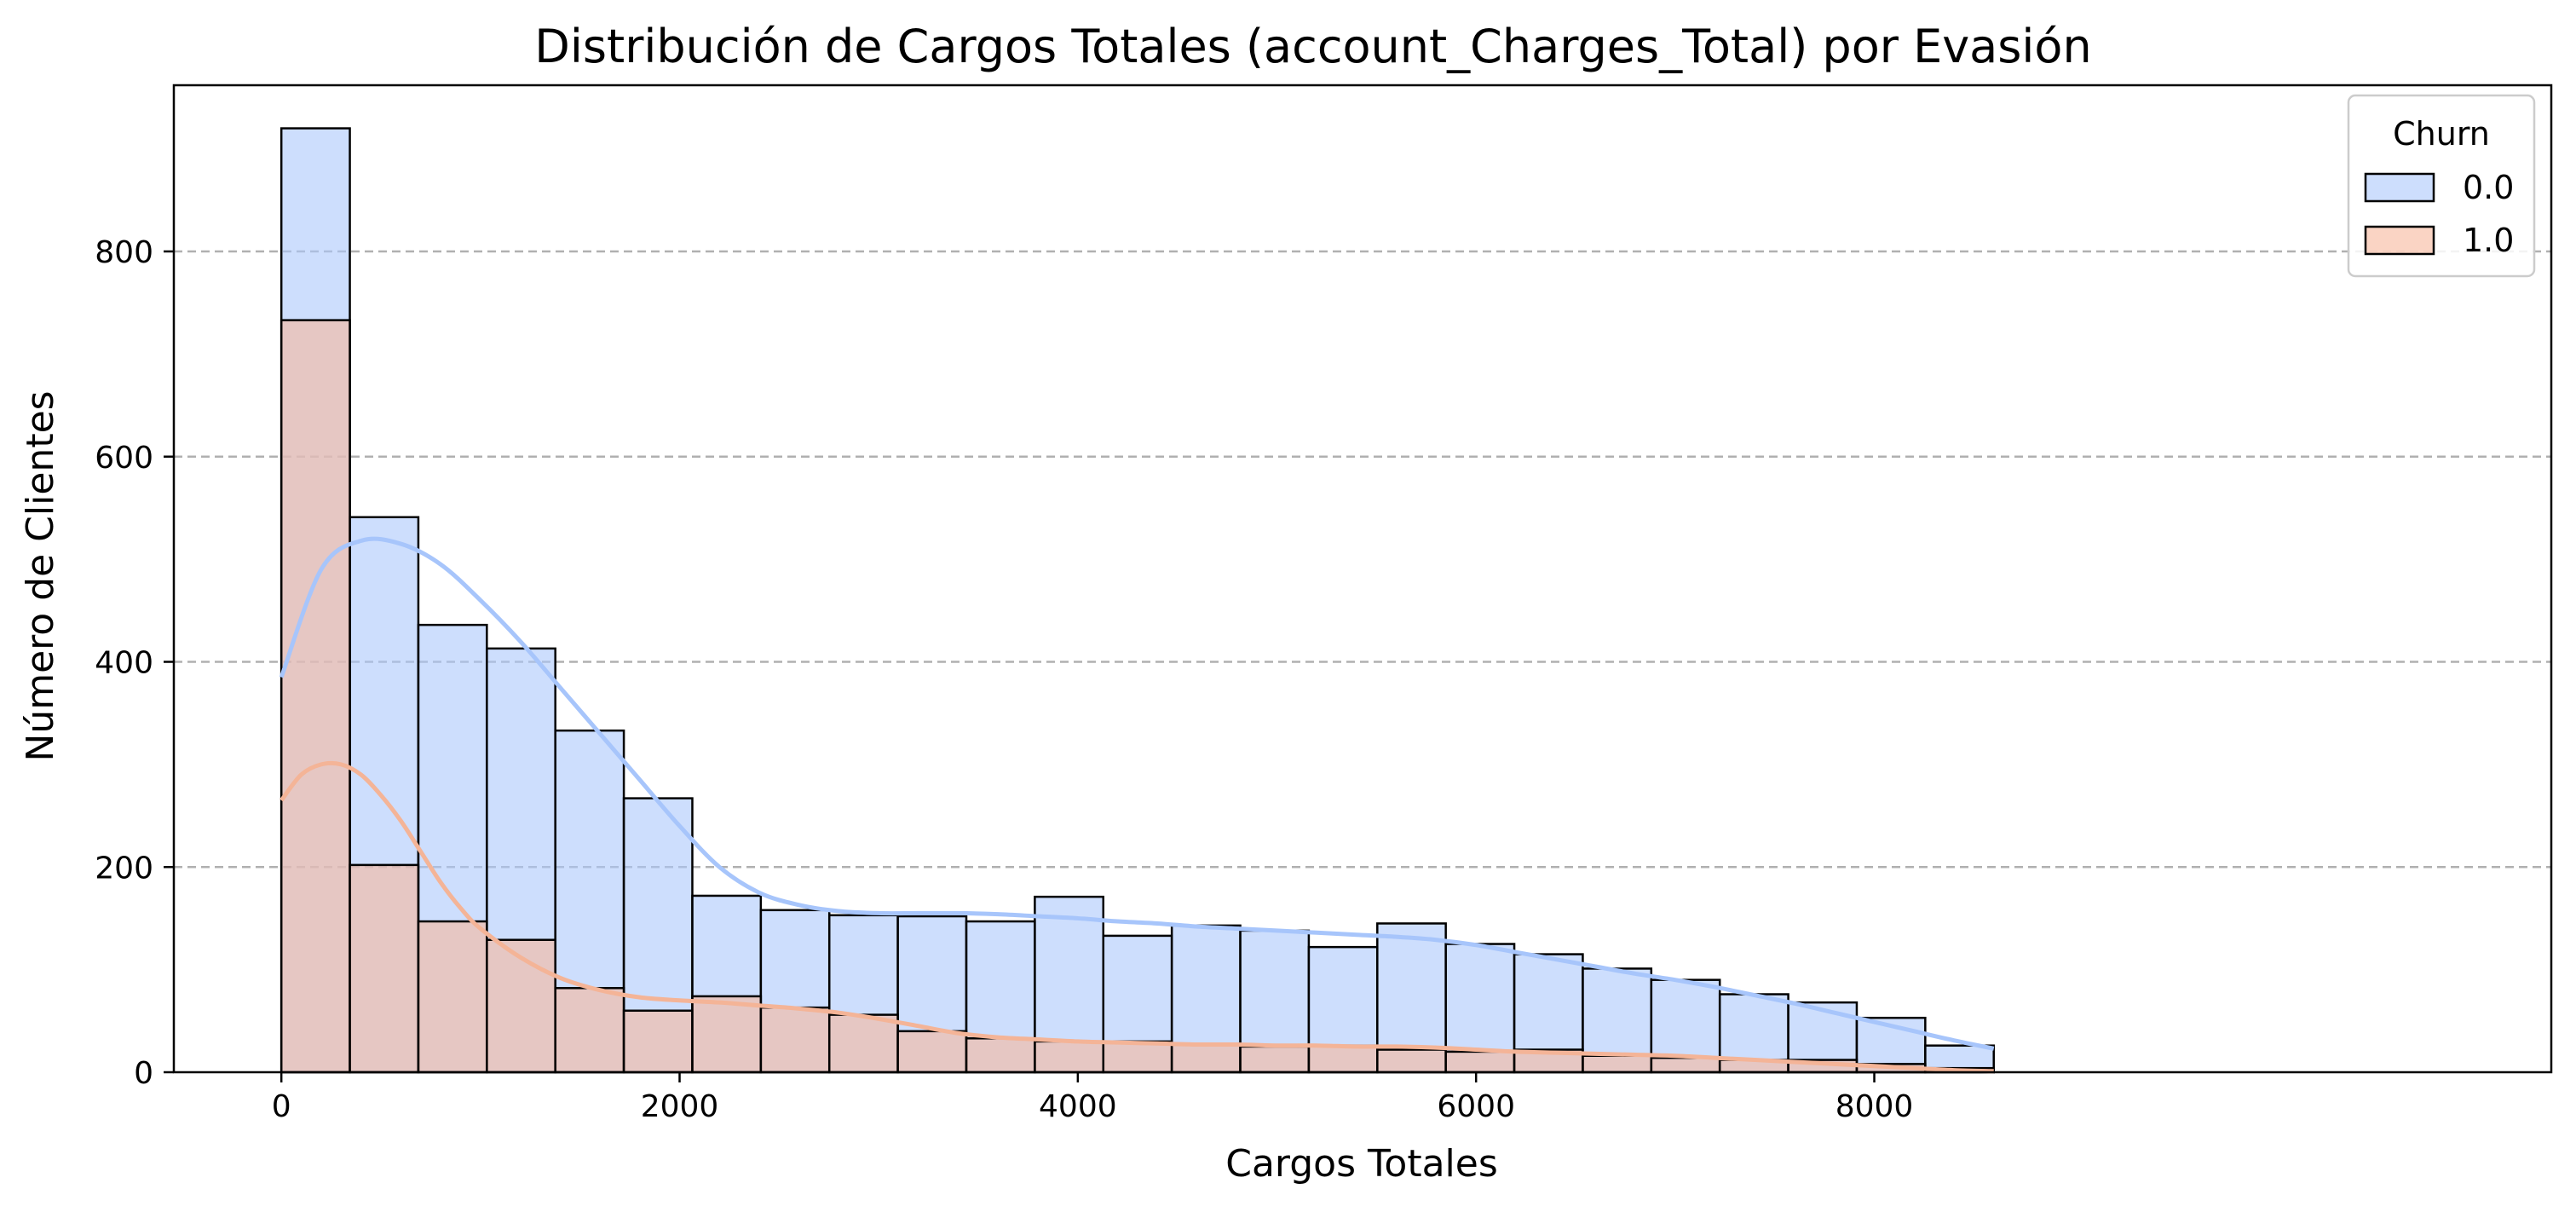 This screenshot has height=1212, width=2576. I want to click on y-tick-label-0: 0, so click(143, 1073).